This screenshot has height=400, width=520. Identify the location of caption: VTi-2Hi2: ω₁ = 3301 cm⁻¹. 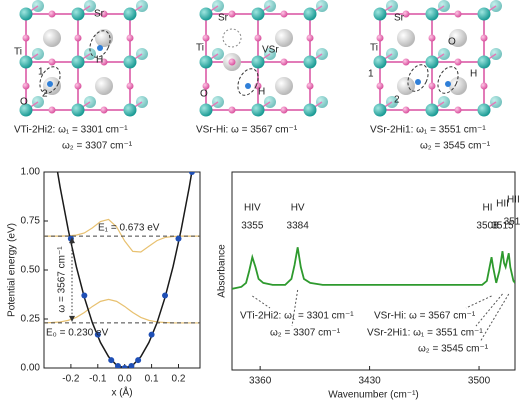
(71, 130).